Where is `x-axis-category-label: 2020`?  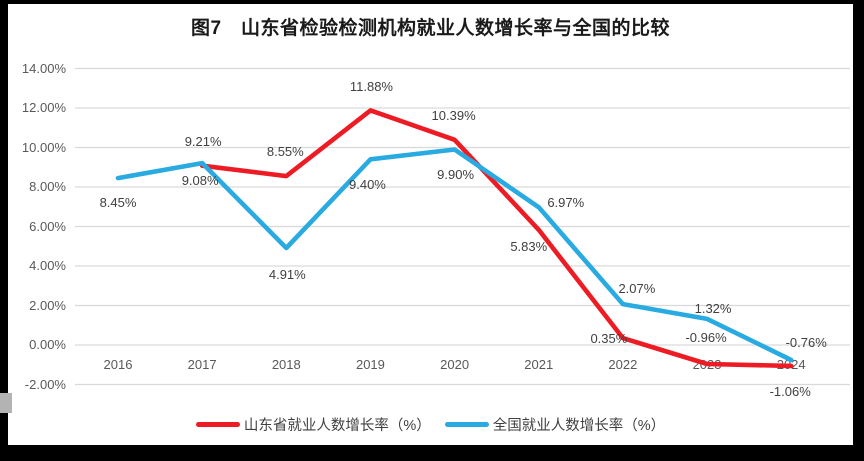
x-axis-category-label: 2020 is located at coordinates (455, 364).